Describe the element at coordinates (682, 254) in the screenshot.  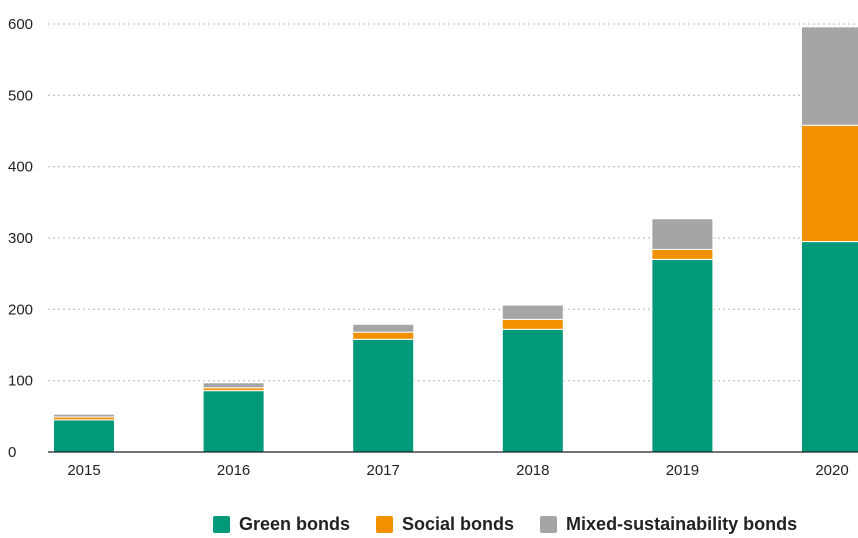
I see `bar-2019-social-bonds` at that location.